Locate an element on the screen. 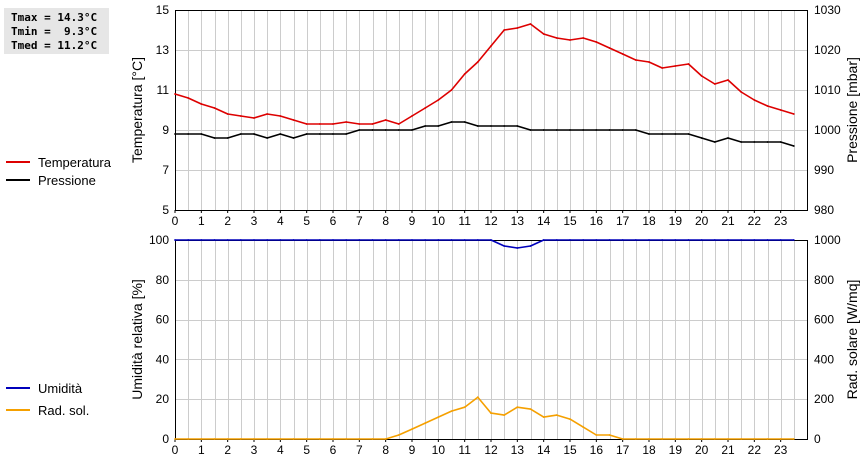 This screenshot has height=460, width=860. top-y-right-tick-label: 990 is located at coordinates (824, 170).